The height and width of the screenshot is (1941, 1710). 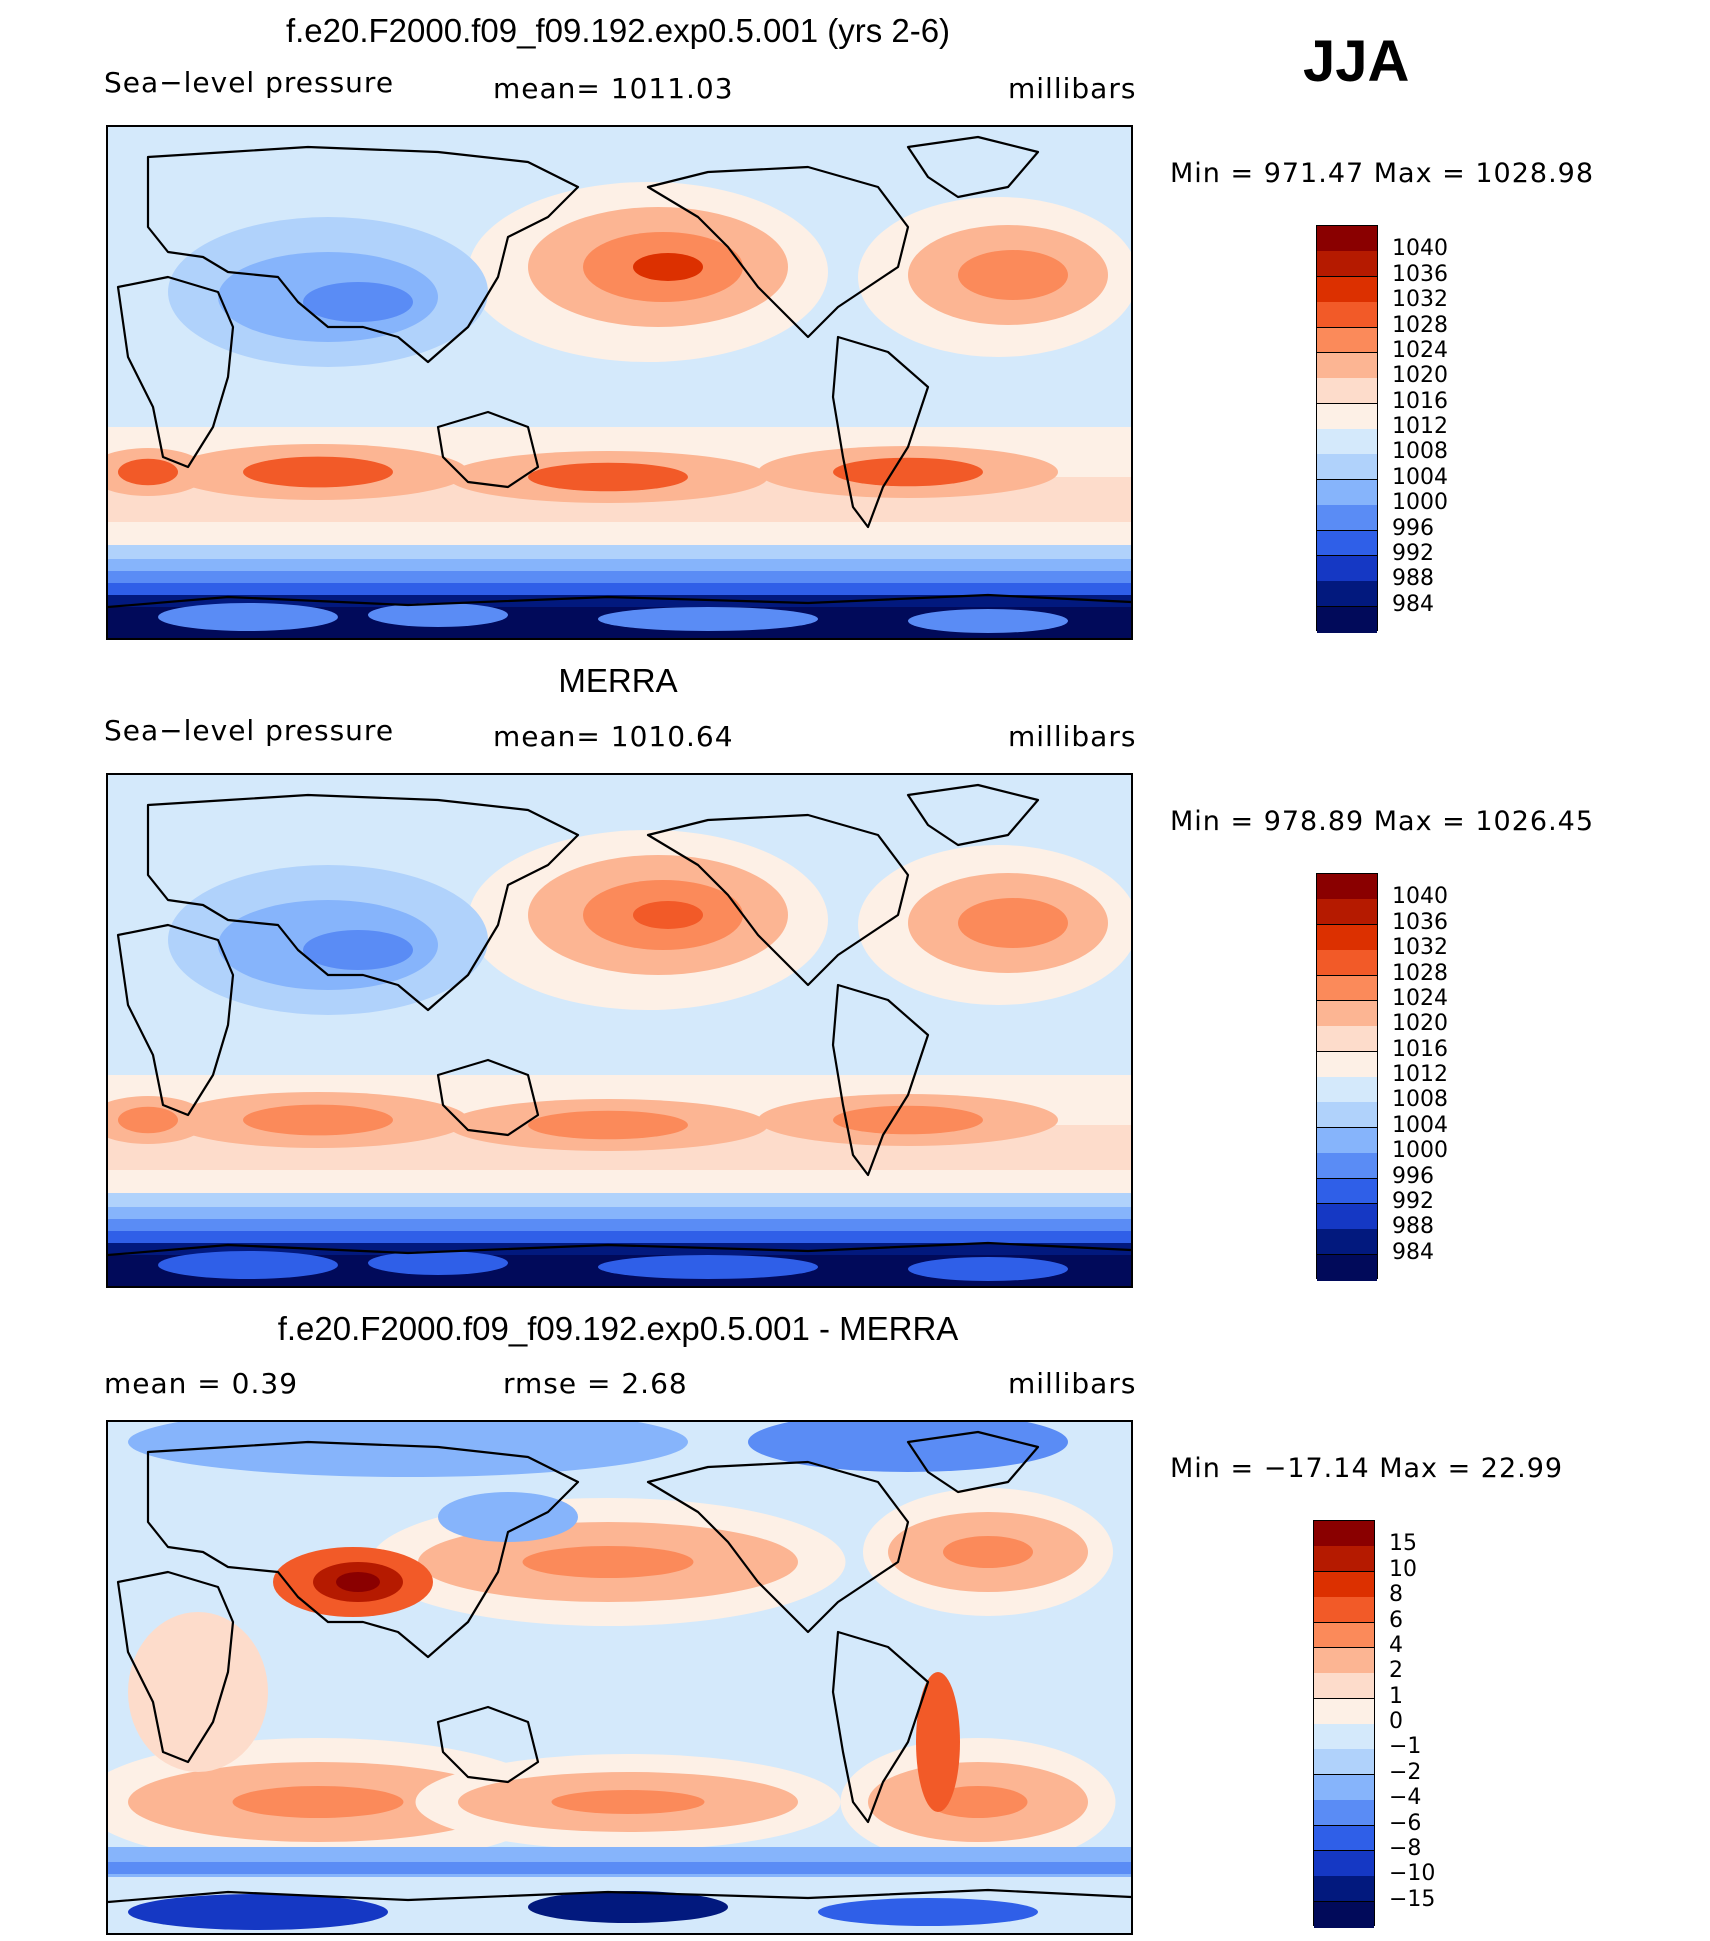 I want to click on colorbar-label: 1004, so click(x=1420, y=1125).